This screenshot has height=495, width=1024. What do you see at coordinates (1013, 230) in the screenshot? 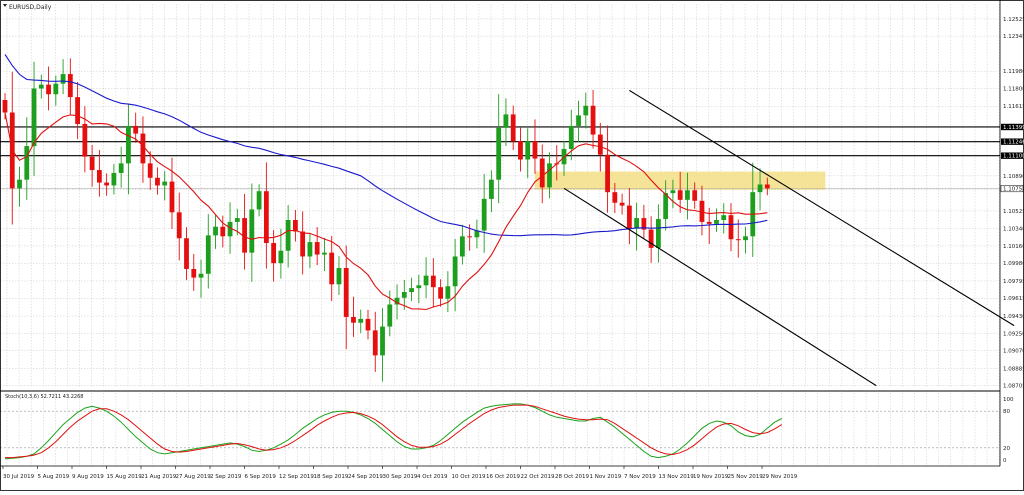
I see `y-tick-label: 1.10340` at bounding box center [1013, 230].